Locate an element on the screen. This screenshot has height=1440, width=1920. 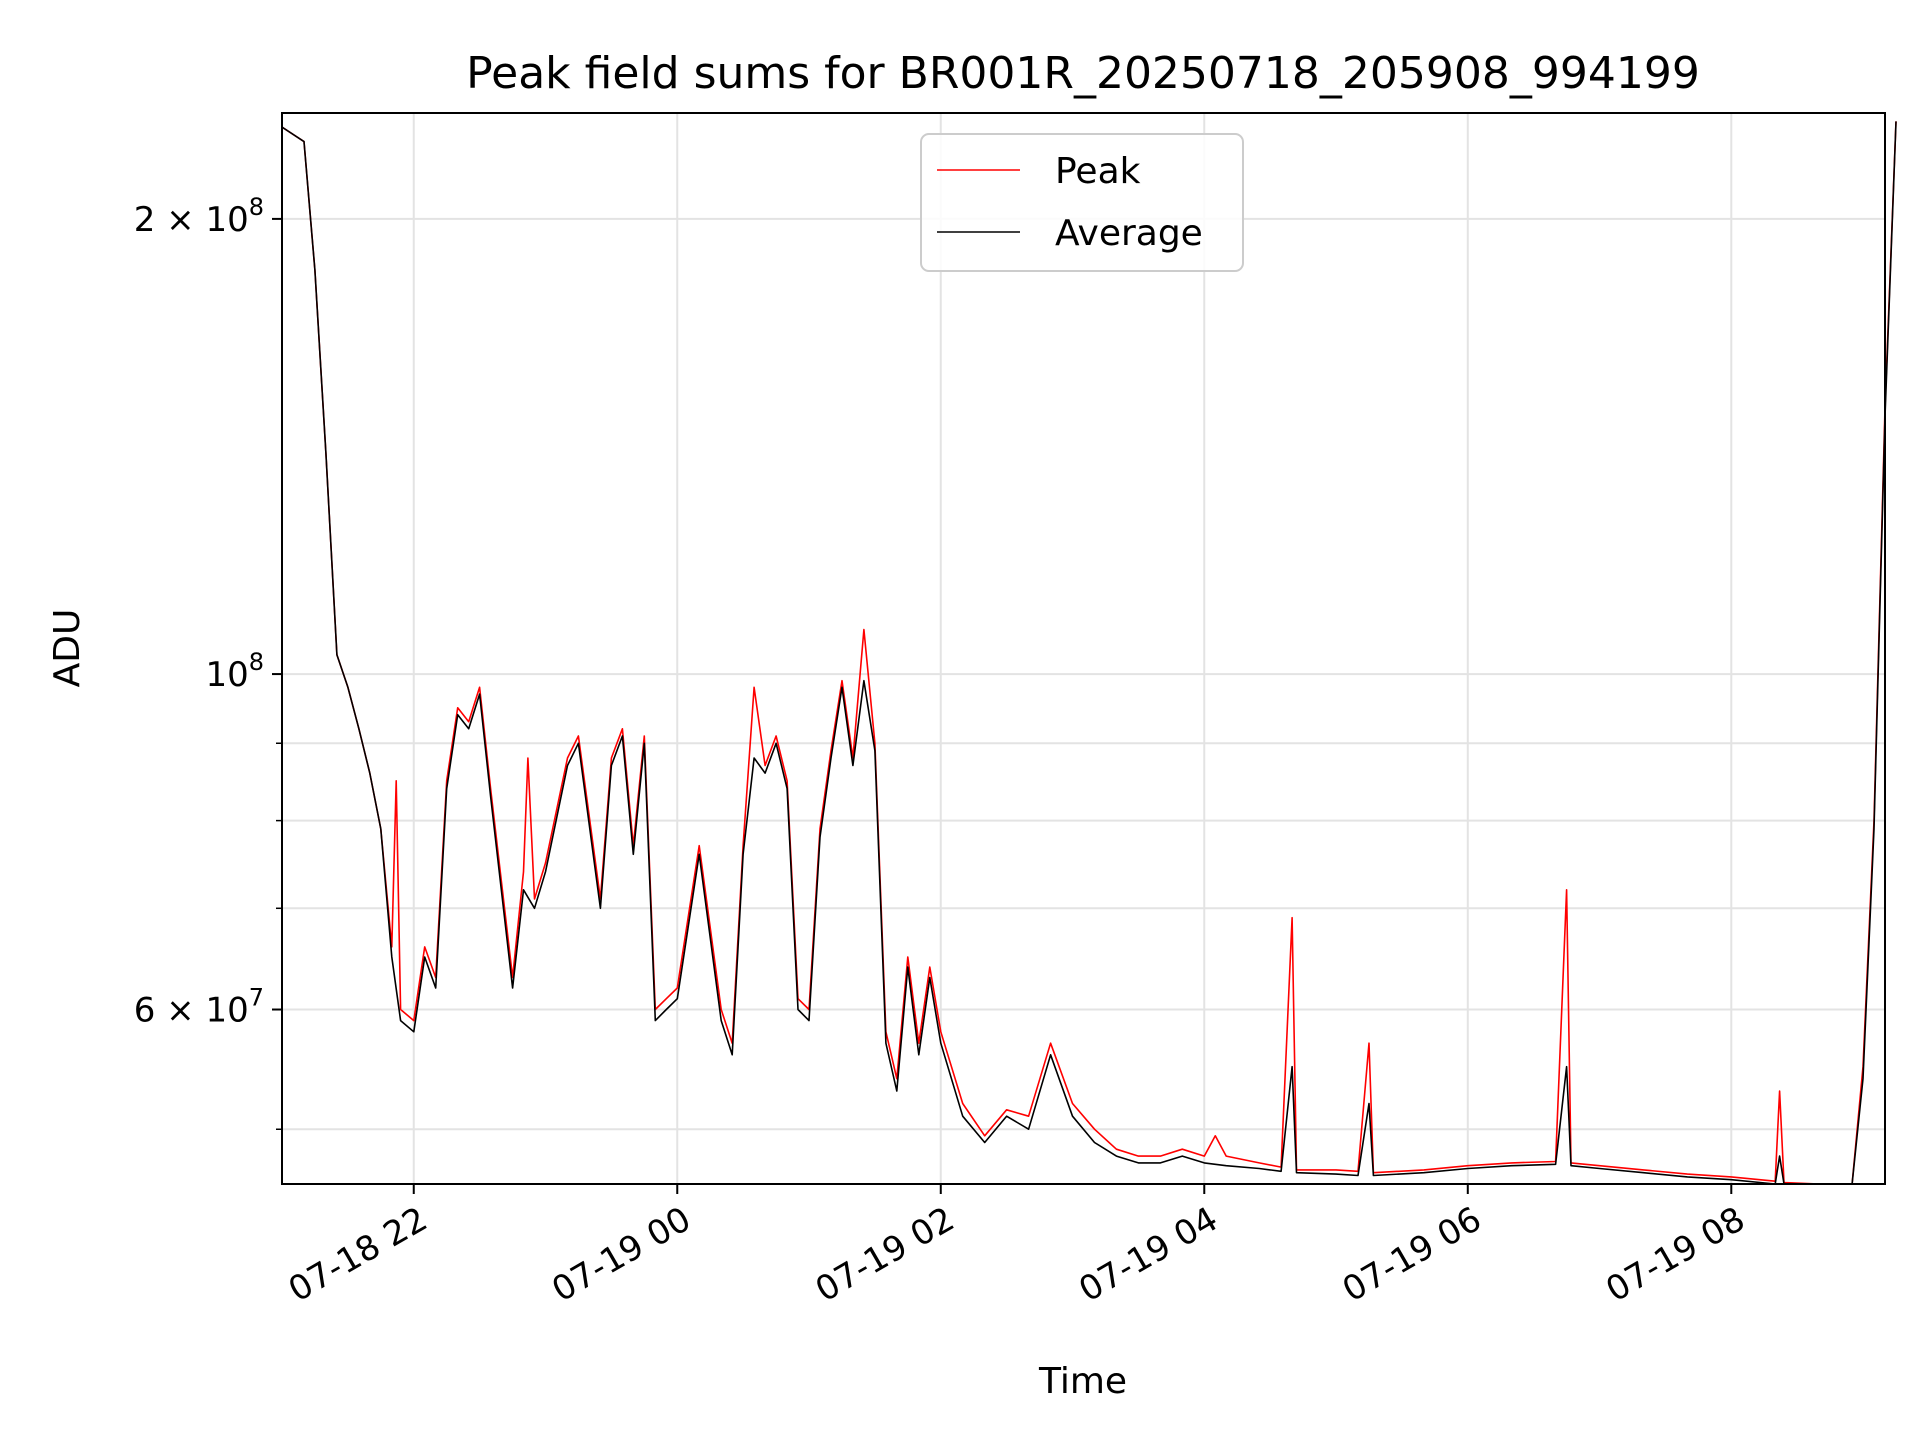
legend-box is located at coordinates (1082, 202).